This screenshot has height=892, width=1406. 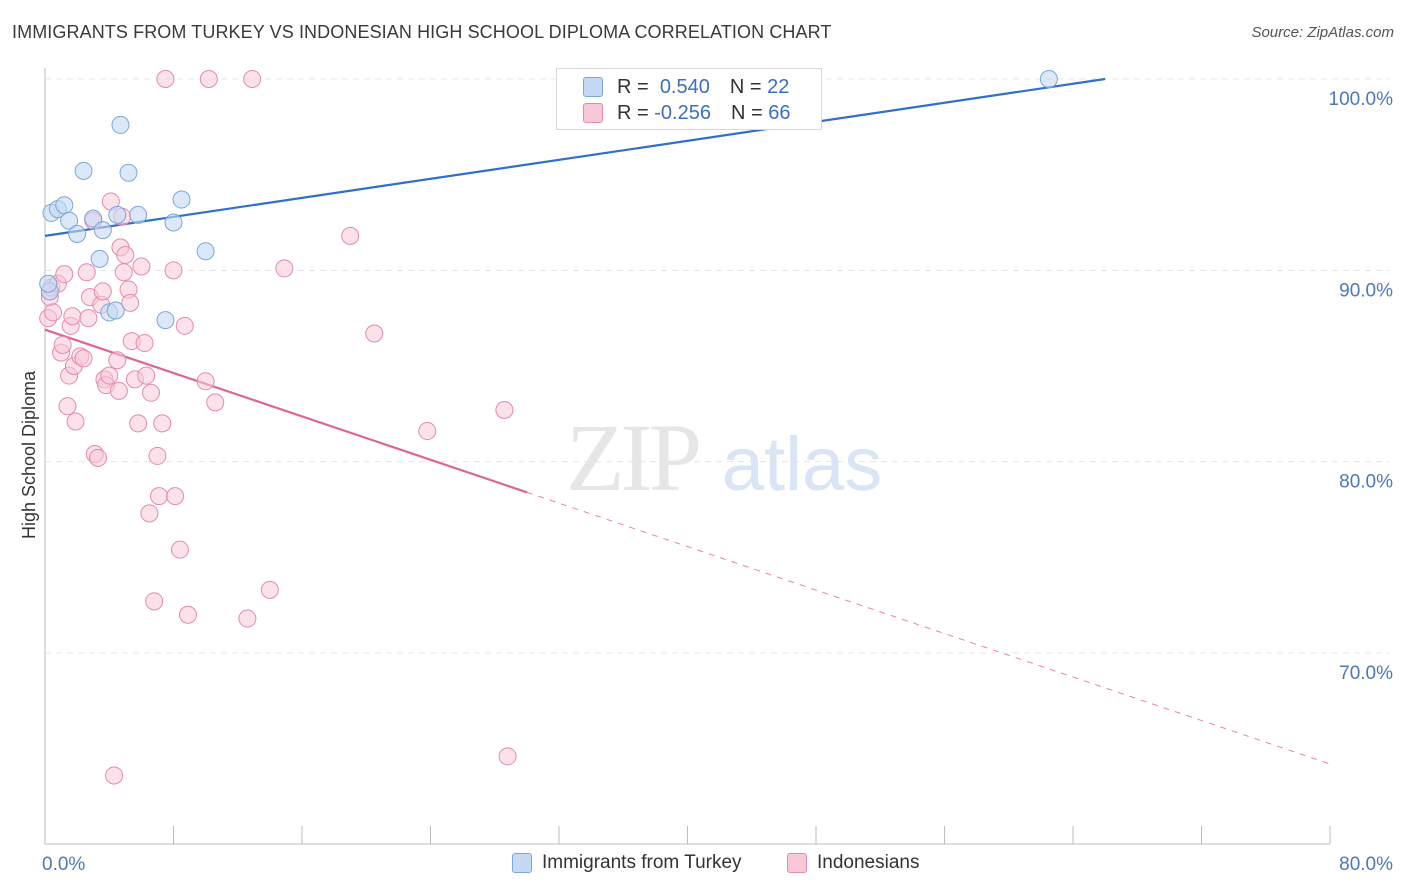 I want to click on watermark-atlas: atlas, so click(x=802, y=464).